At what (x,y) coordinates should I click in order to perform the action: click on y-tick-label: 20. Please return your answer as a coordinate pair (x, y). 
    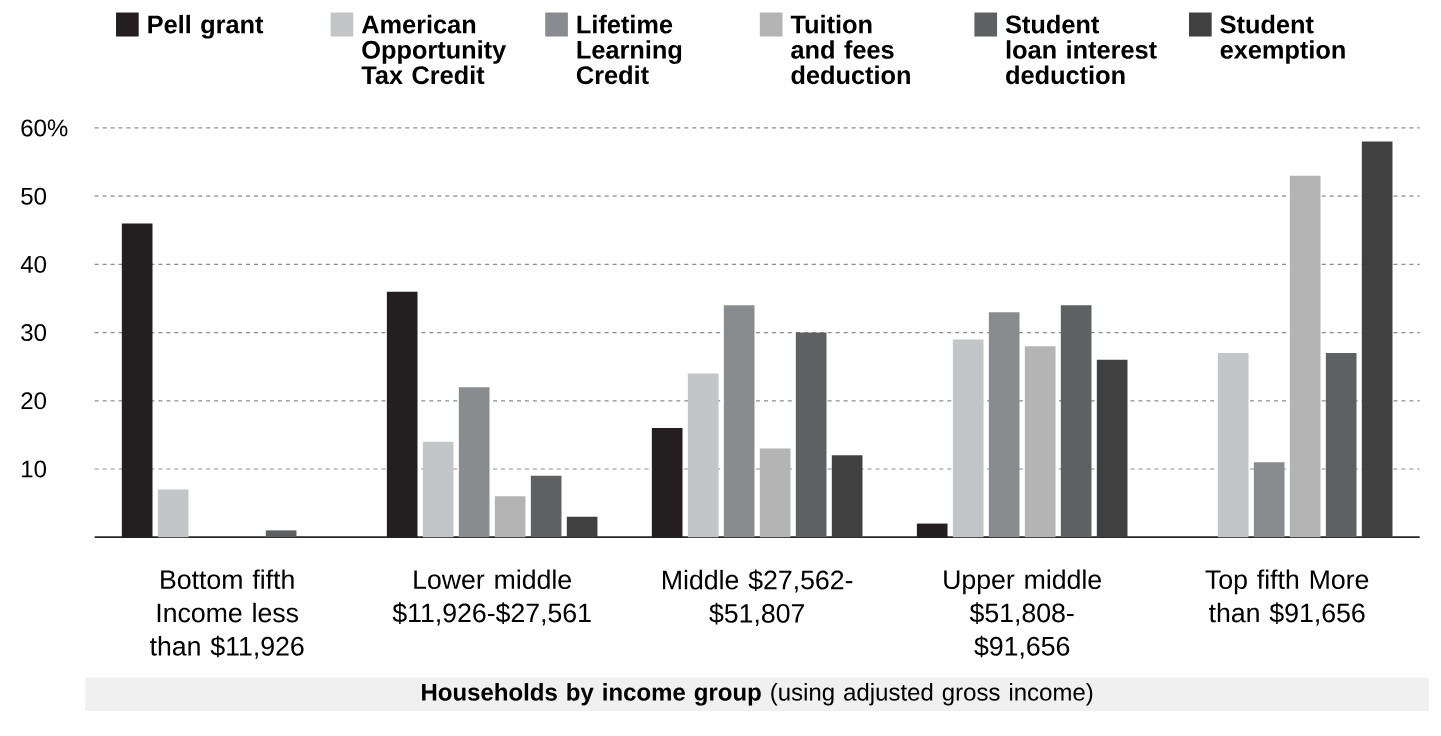
    Looking at the image, I should click on (34, 401).